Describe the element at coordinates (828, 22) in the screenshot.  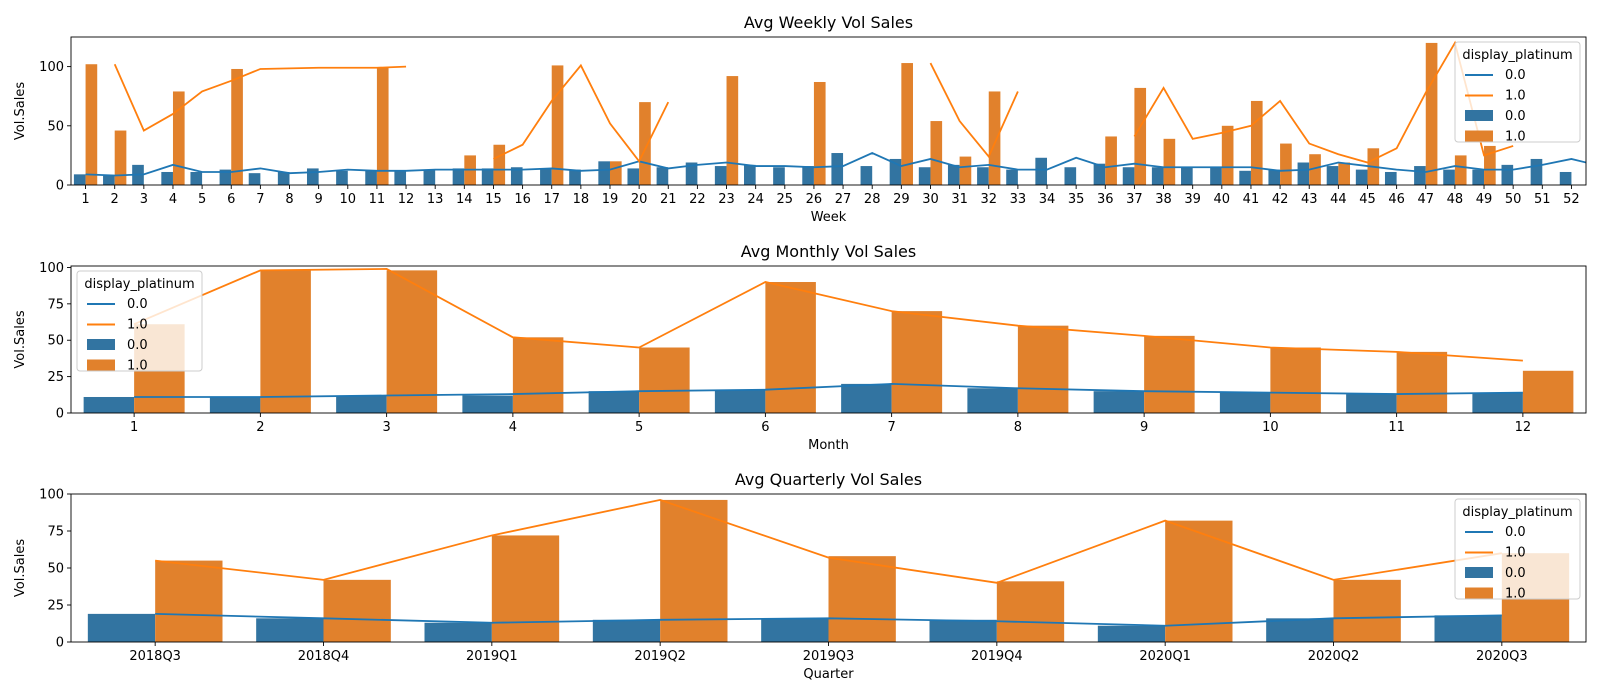
I see `chart-title: Avg Weekly Vol Sales` at that location.